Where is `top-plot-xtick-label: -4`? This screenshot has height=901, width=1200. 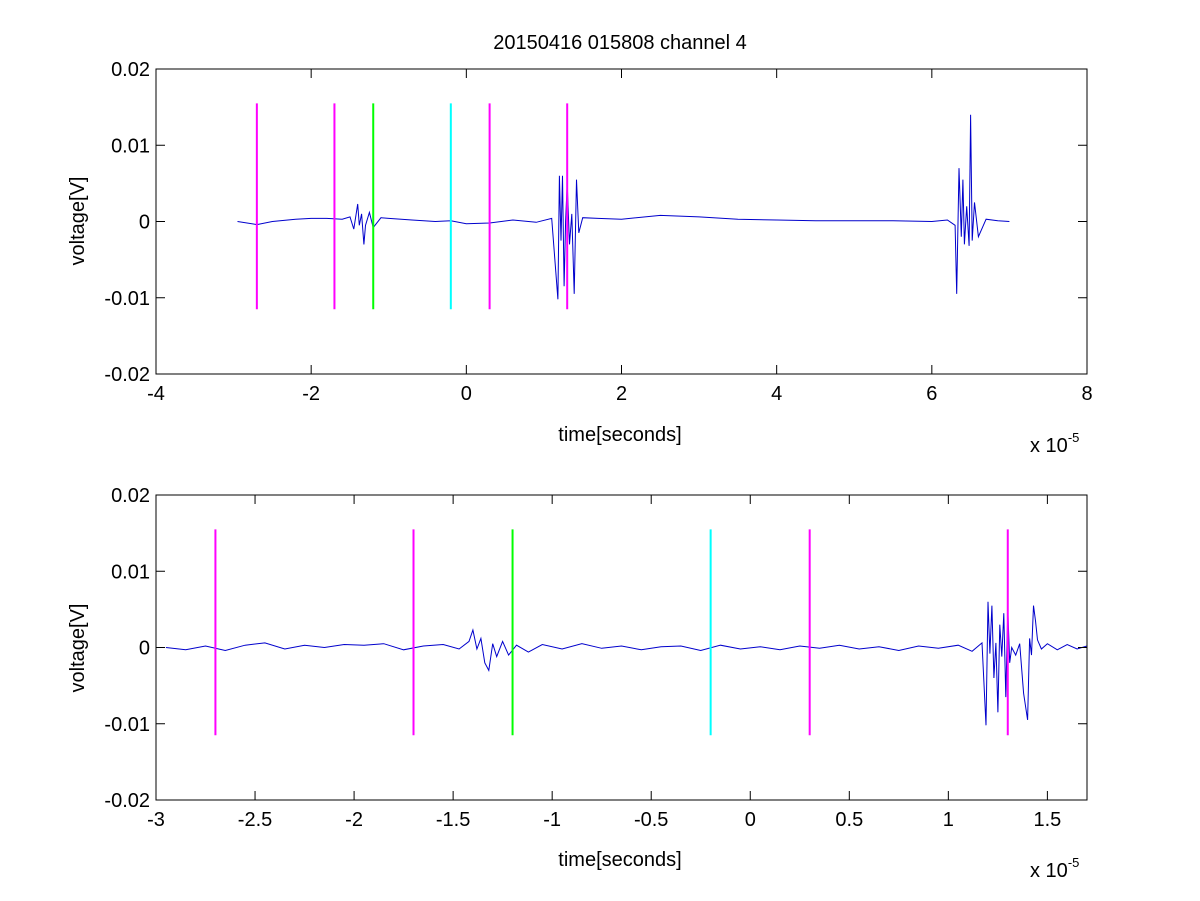
top-plot-xtick-label: -4 is located at coordinates (156, 394).